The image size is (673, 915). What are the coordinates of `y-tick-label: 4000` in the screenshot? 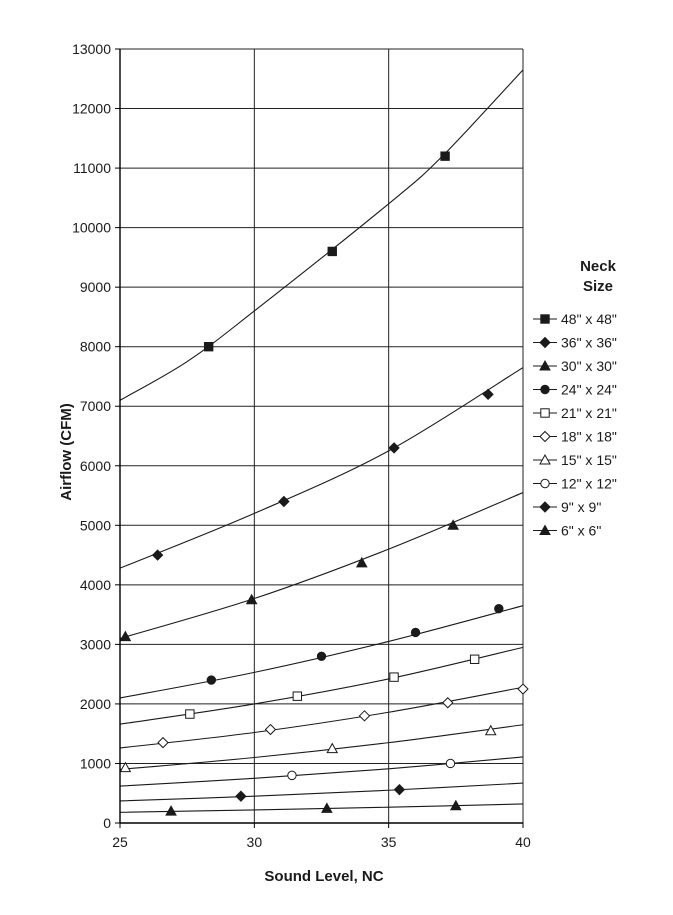 It's located at (95, 585).